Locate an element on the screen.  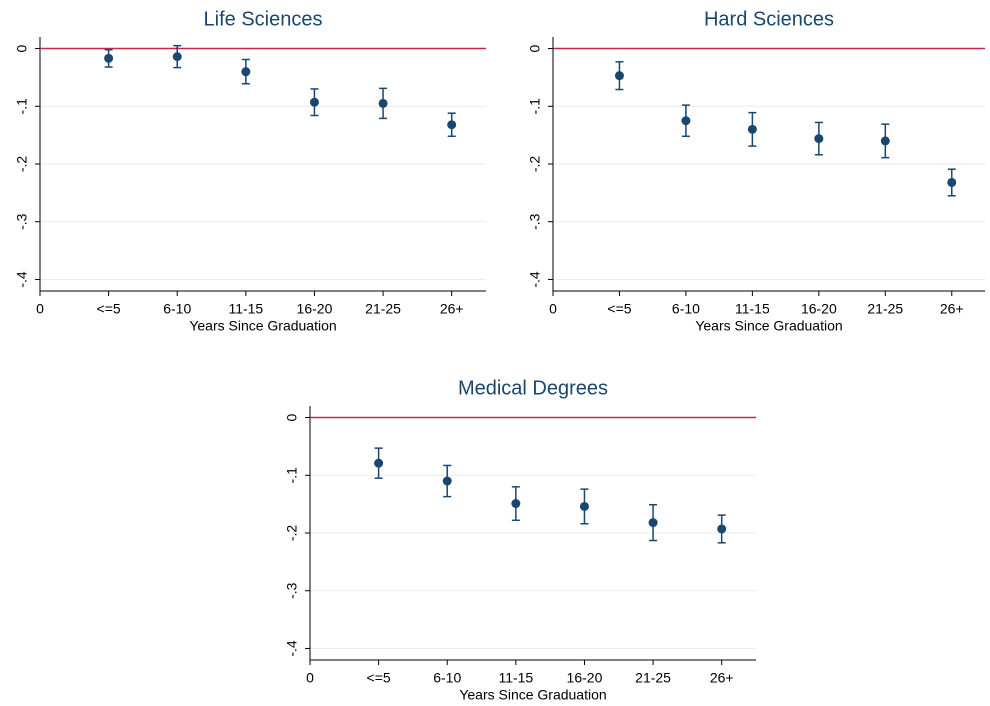
chart-title: Hard Sciences is located at coordinates (769, 19).